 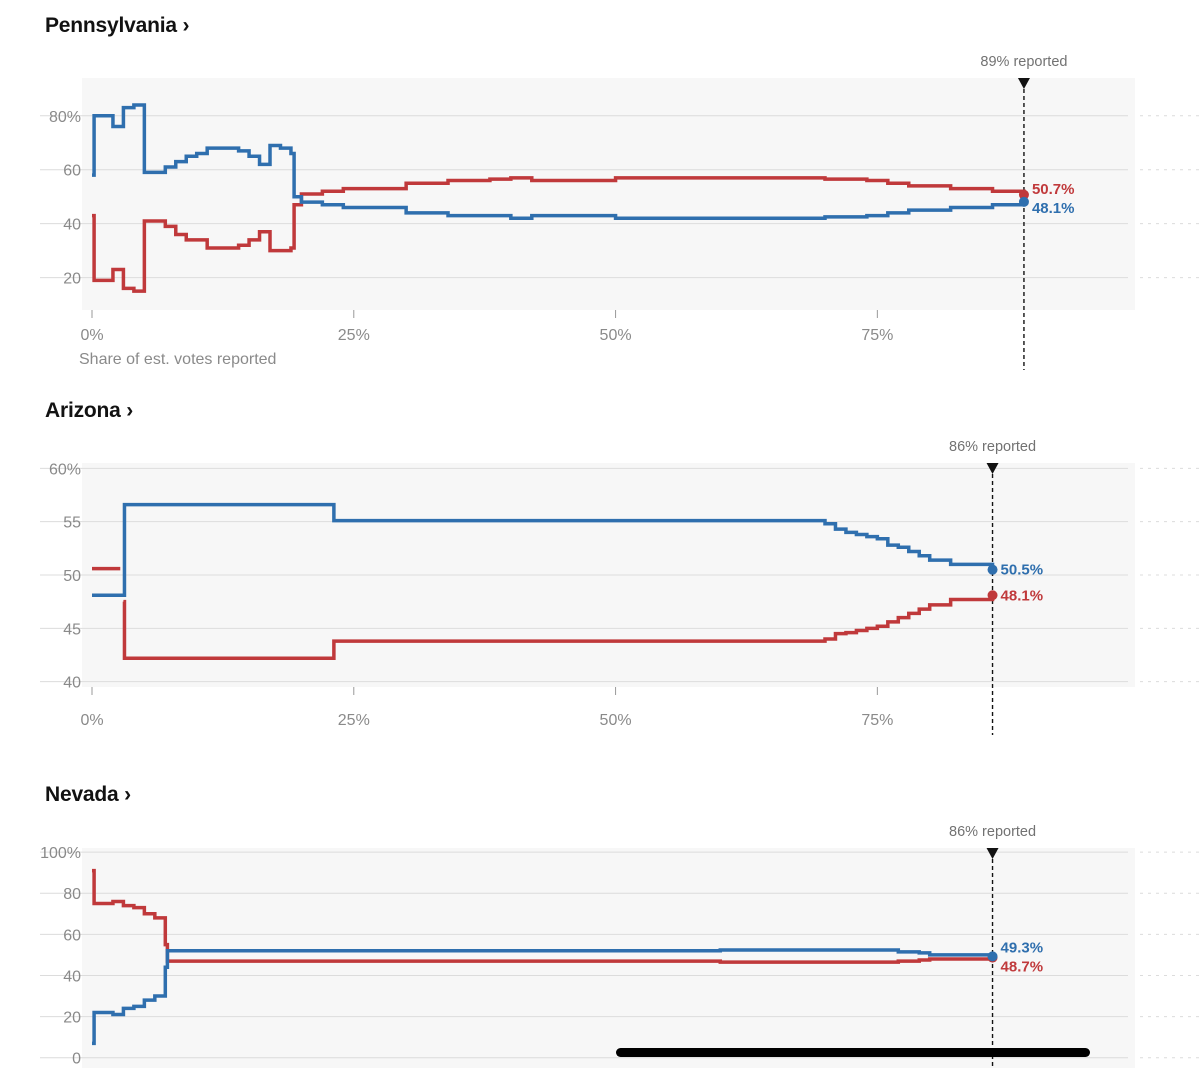 I want to click on rep-value-label: 48.1%, so click(x=1022, y=595).